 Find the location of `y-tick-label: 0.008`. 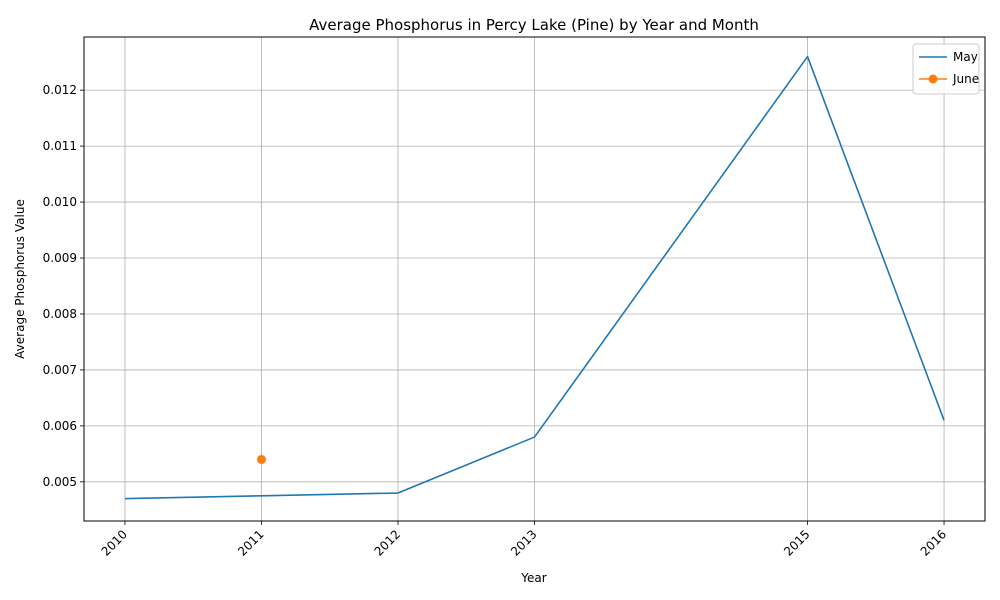

y-tick-label: 0.008 is located at coordinates (60, 314).